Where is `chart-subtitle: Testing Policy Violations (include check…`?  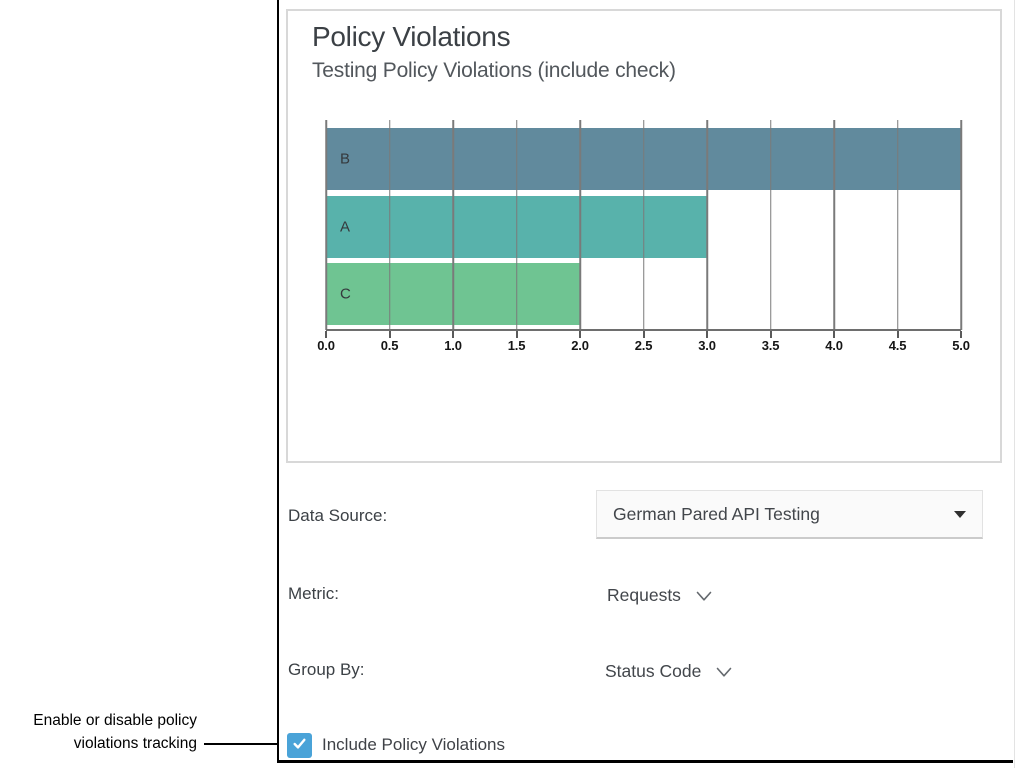 chart-subtitle: Testing Policy Violations (include check… is located at coordinates (494, 70).